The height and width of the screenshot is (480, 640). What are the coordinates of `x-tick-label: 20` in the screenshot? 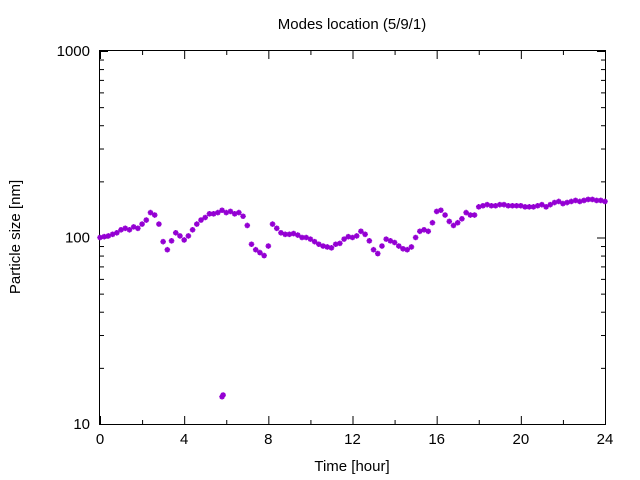 It's located at (520, 439).